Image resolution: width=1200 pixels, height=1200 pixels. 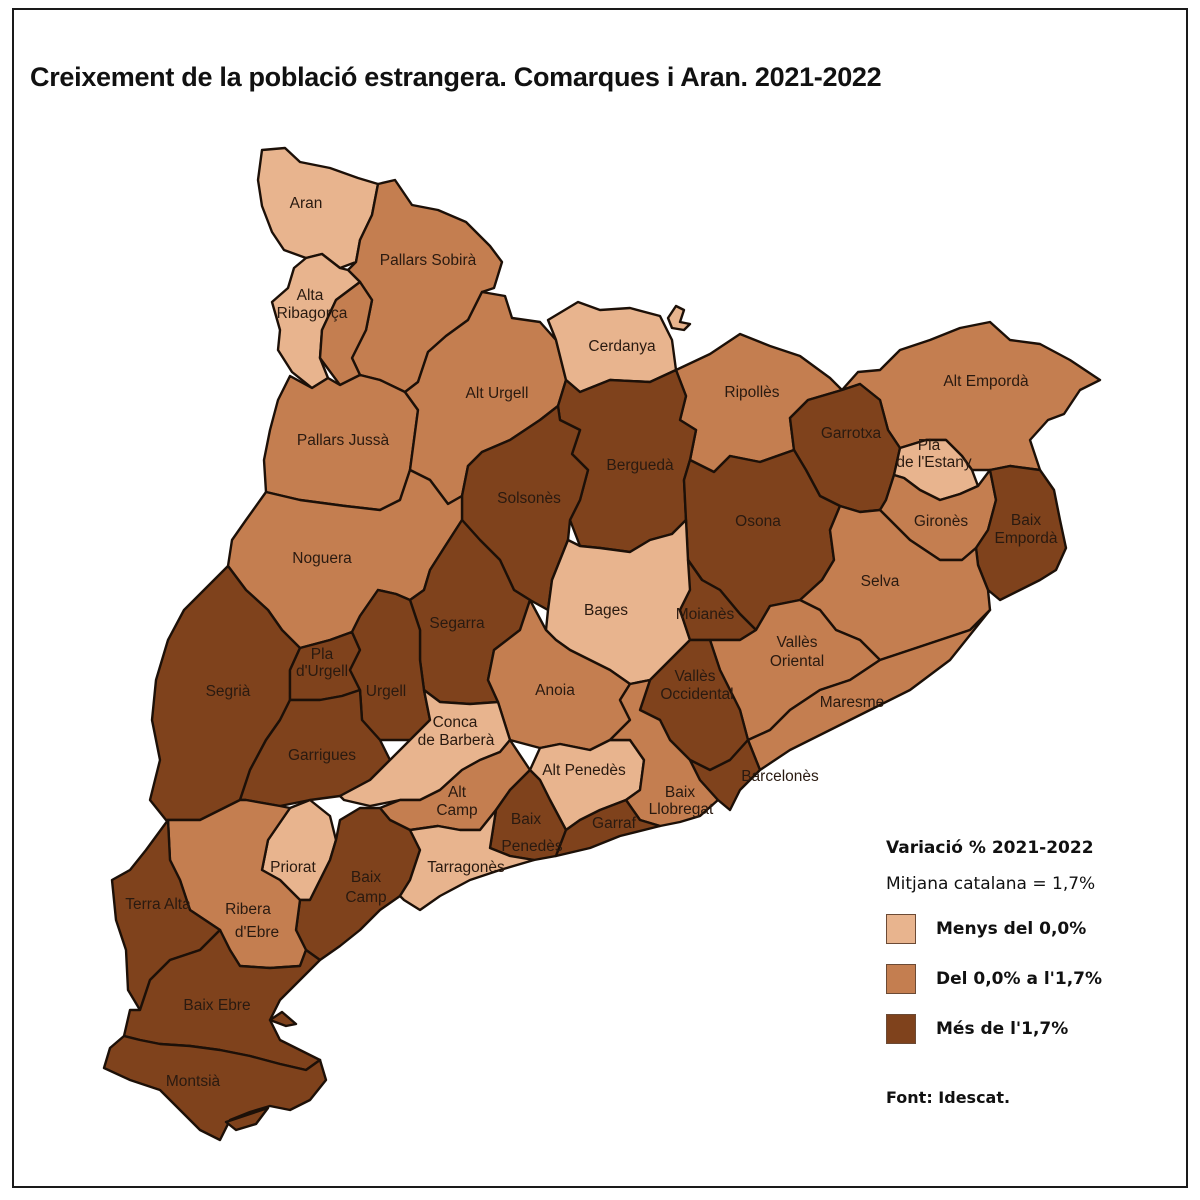 I want to click on legend-item-high: Més de l'1,7%, so click(x=1031, y=1029).